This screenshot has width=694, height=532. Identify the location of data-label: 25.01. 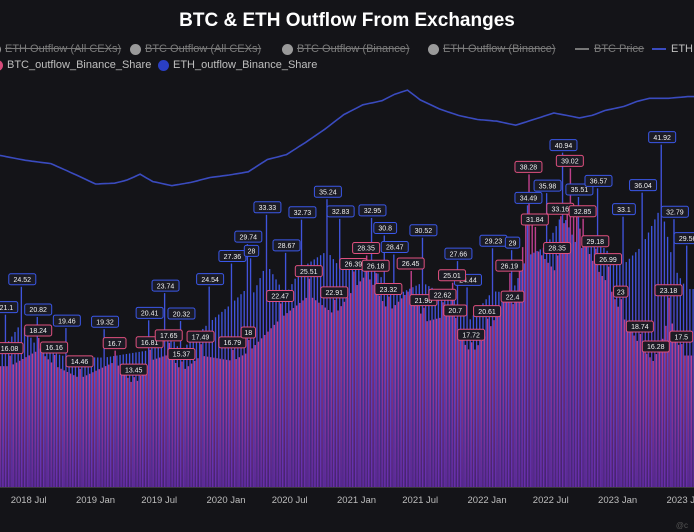
(452, 276).